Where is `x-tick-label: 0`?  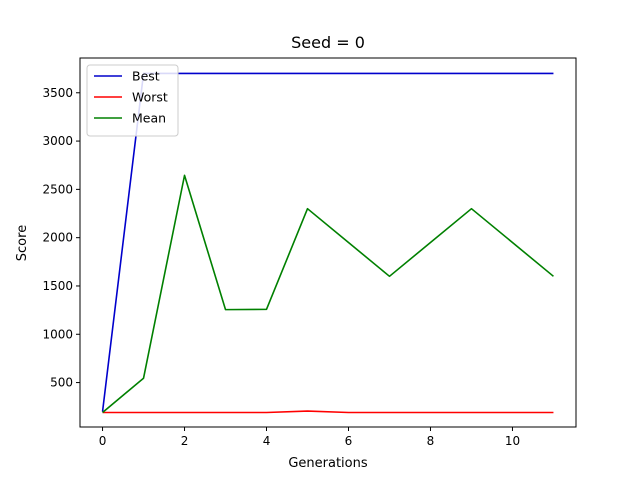 x-tick-label: 0 is located at coordinates (103, 441).